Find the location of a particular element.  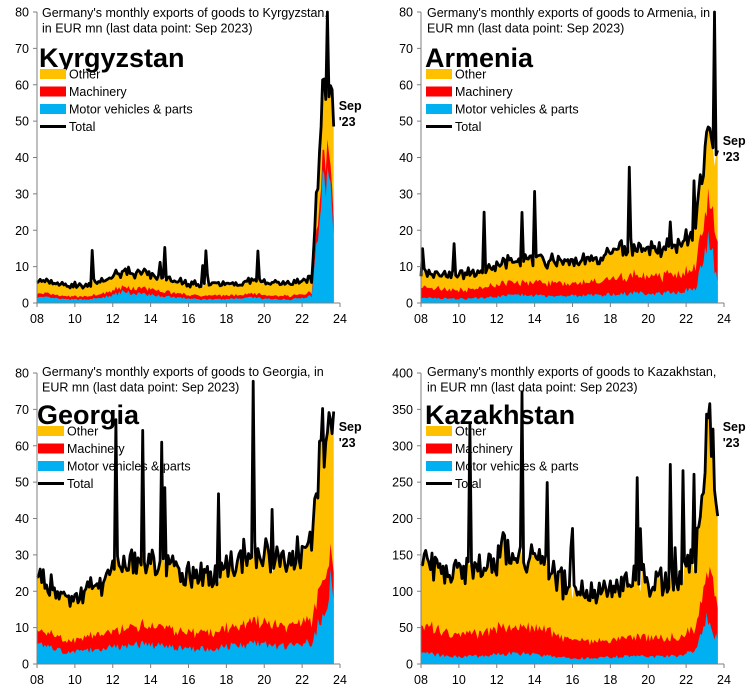

country-label: Armenia is located at coordinates (479, 58).